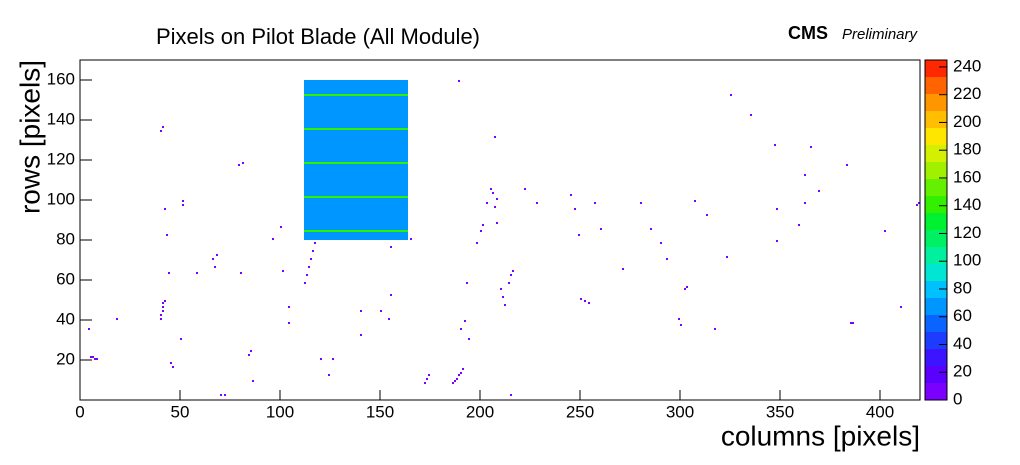 This screenshot has width=1020, height=465. I want to click on colorbar-tick-label: 180, so click(967, 149).